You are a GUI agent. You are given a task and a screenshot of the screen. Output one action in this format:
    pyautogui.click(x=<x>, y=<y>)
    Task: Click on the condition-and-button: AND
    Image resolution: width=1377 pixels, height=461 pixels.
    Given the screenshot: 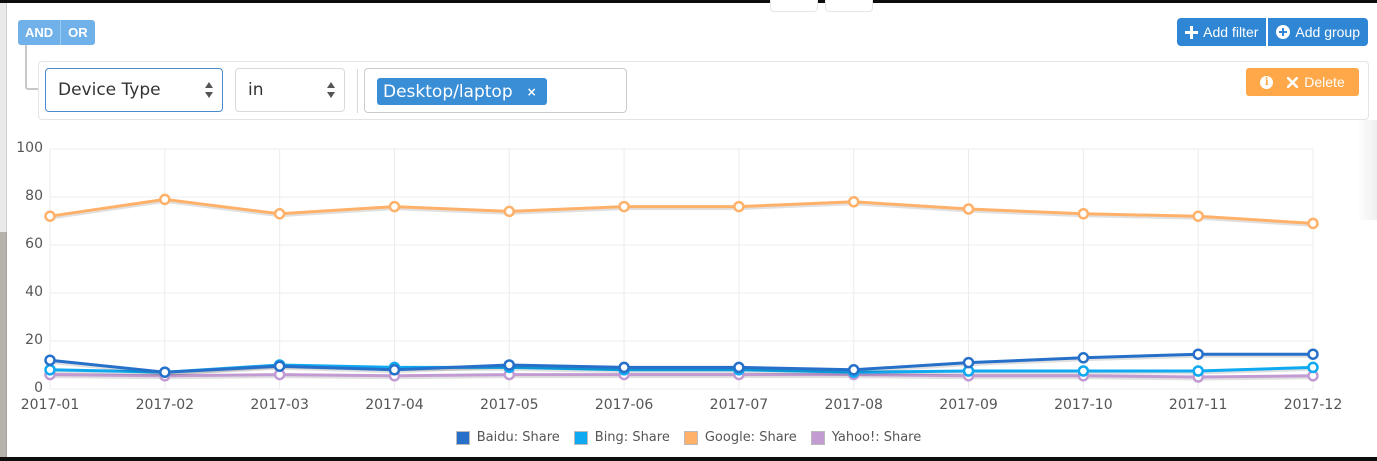 What is the action you would take?
    pyautogui.click(x=39, y=32)
    